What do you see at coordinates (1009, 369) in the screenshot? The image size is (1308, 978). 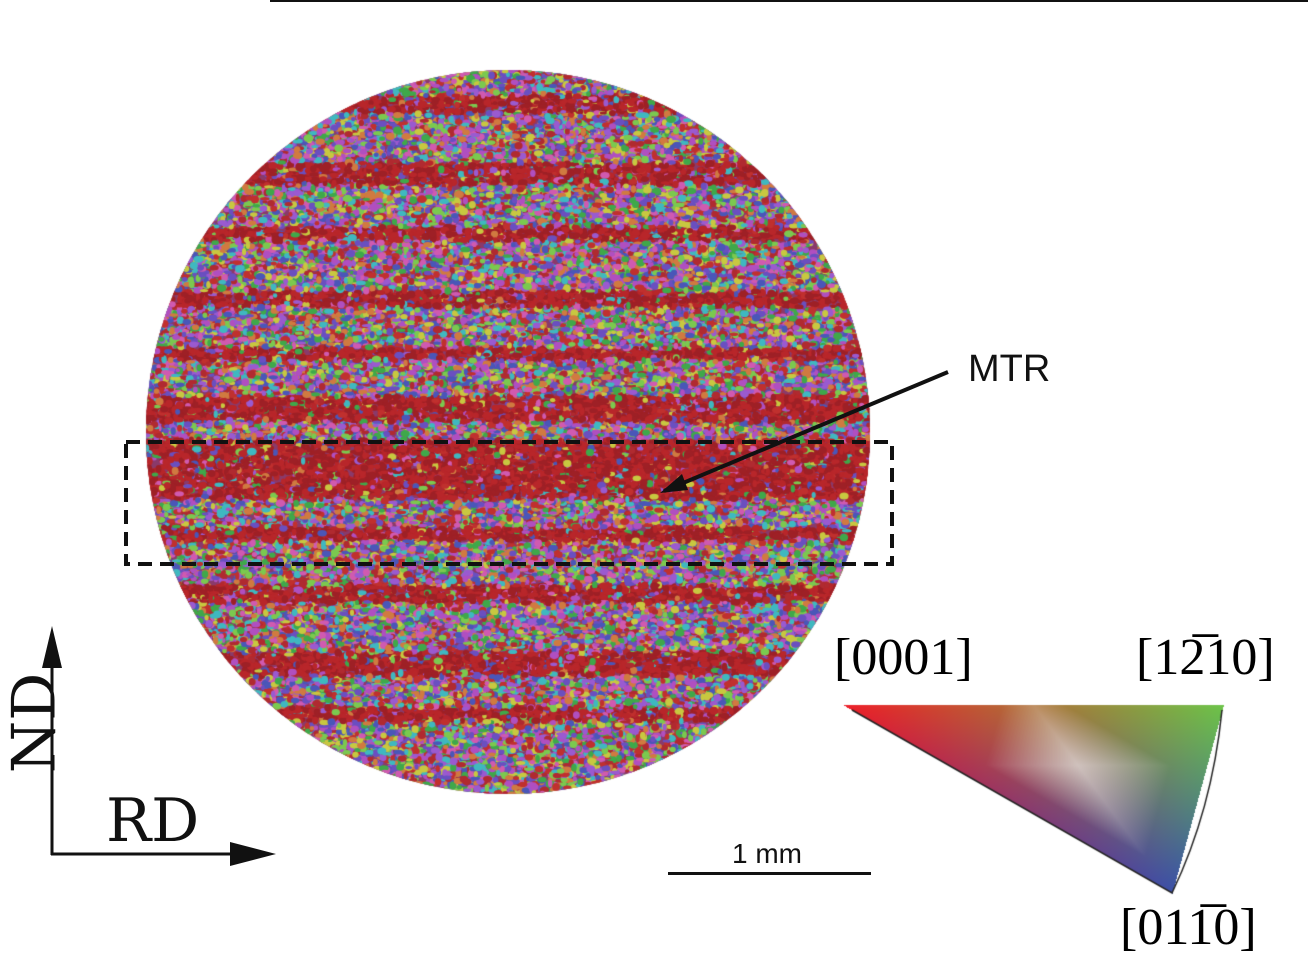 I see `mtr-label: MTR` at bounding box center [1009, 369].